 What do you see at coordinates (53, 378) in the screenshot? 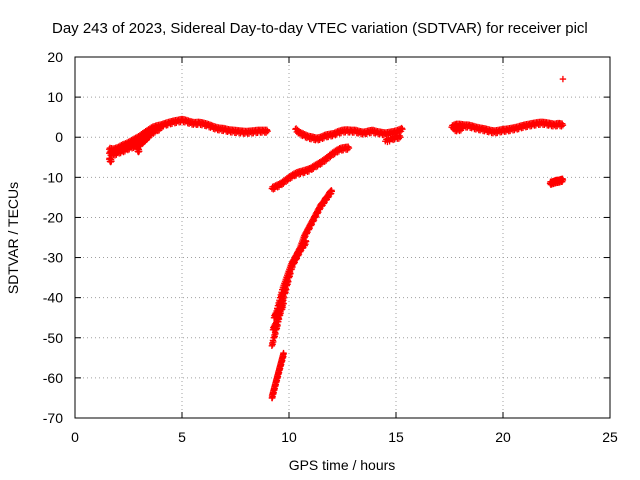
I see `y-tick-label: -60` at bounding box center [53, 378].